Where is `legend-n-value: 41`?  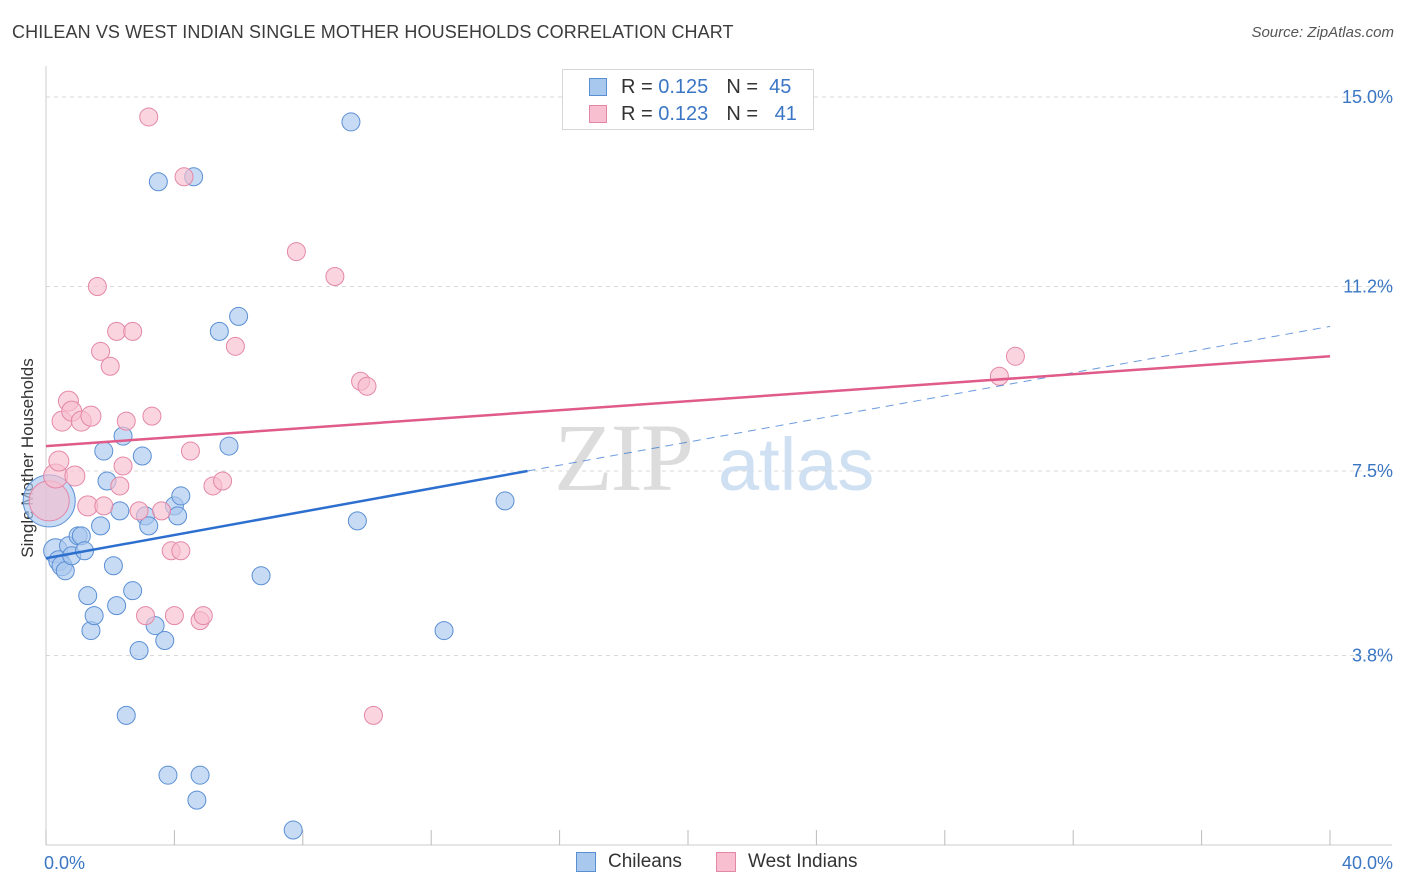
legend-n-value: 41 is located at coordinates (785, 113).